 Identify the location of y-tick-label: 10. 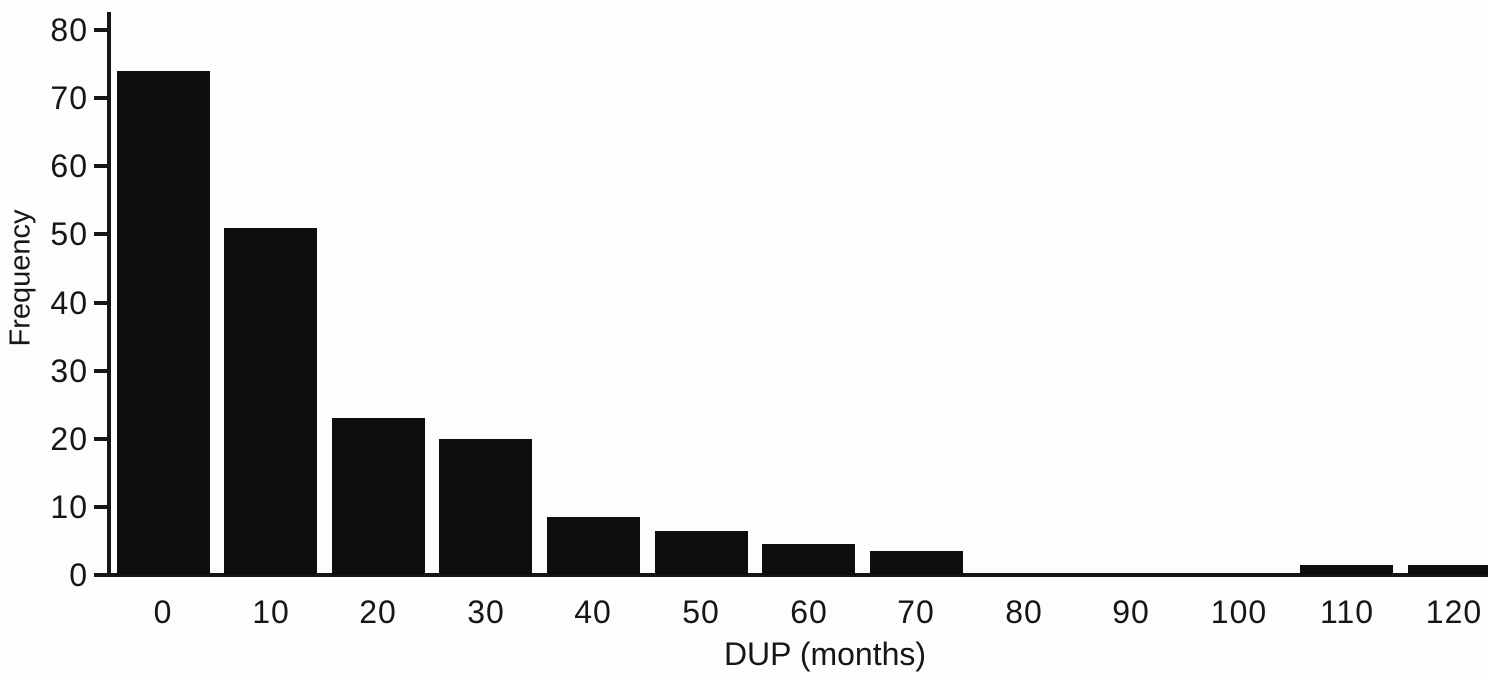
(69, 506).